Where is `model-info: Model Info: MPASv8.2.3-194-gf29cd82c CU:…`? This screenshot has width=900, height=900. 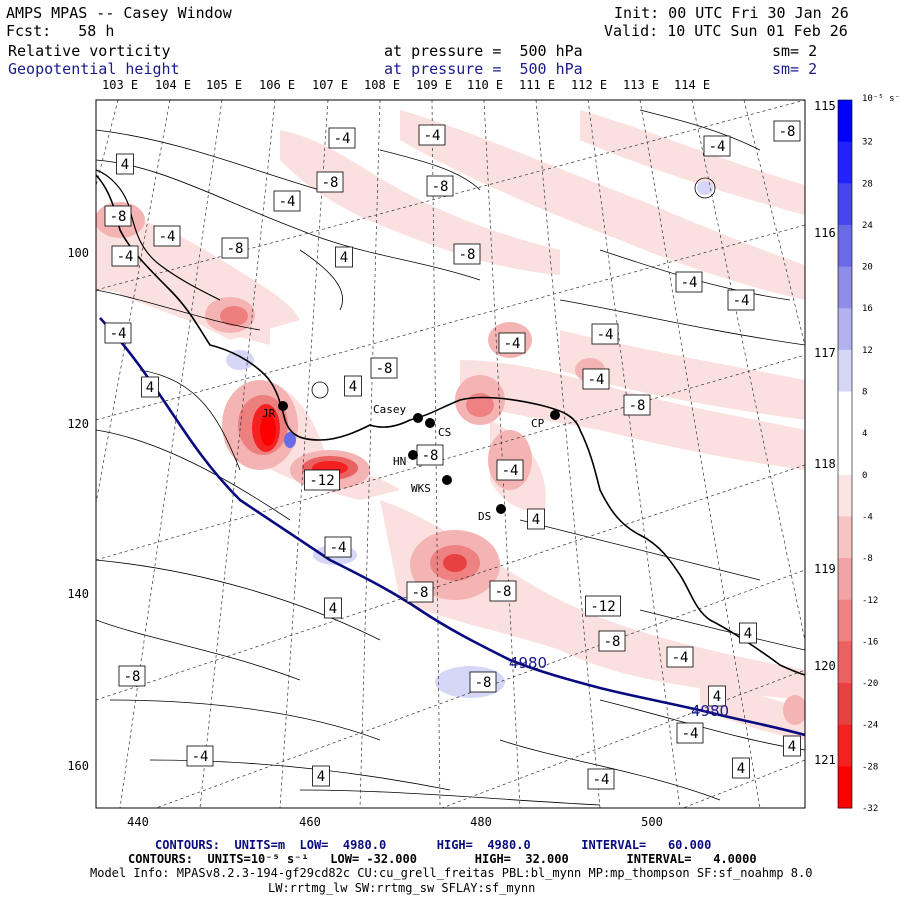
model-info: Model Info: MPASv8.2.3-194-gf29cd82c CU:… is located at coordinates (451, 873).